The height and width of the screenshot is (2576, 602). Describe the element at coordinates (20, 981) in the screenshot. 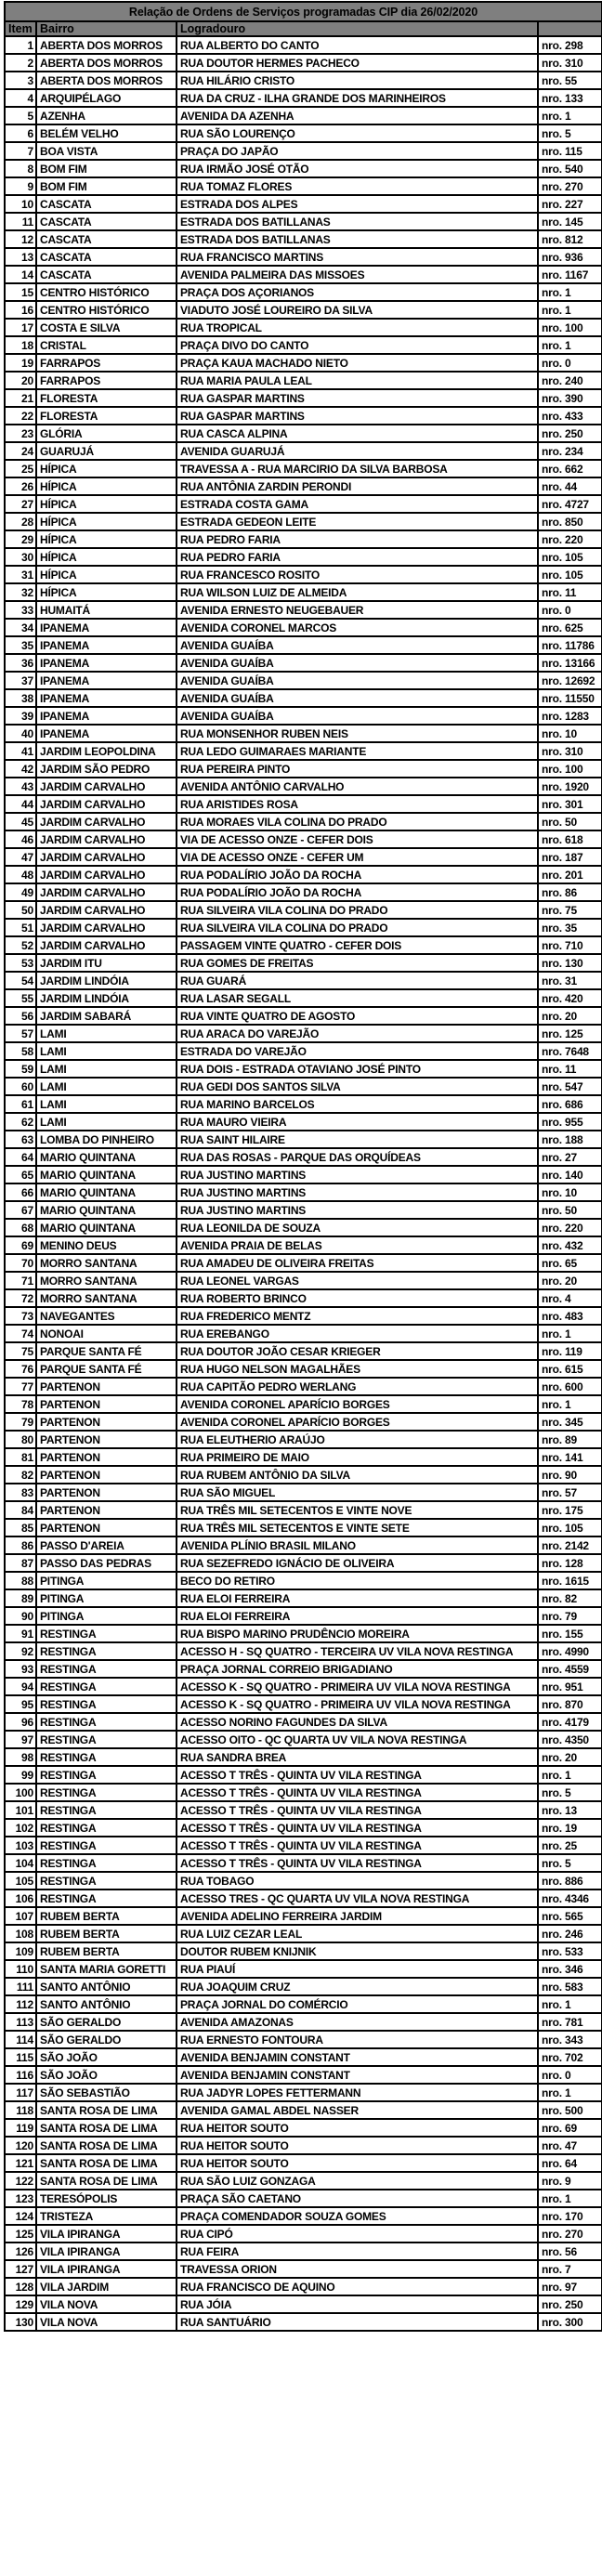

I see `cell-item: 54` at that location.